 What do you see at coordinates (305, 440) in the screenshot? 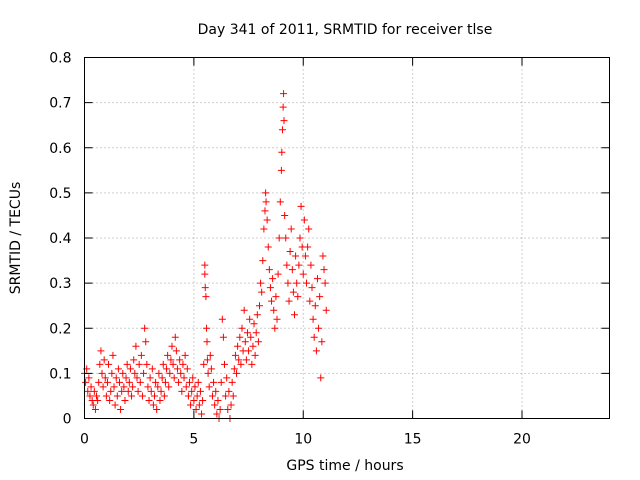
I see `x-tick-labels: 0 5 10 15 20` at bounding box center [305, 440].